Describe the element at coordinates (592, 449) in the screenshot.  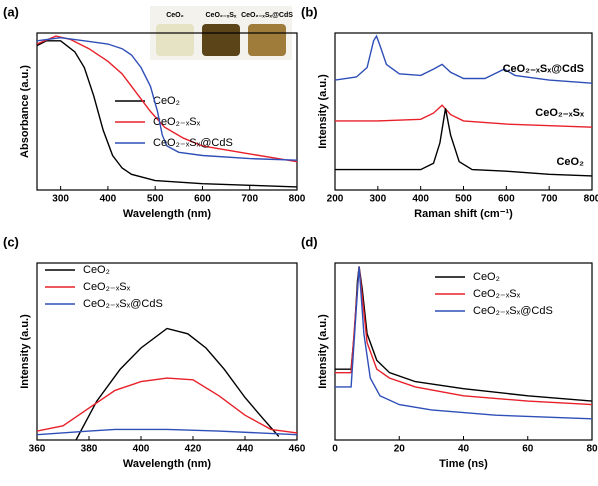
I see `x-tick-label: 80` at that location.